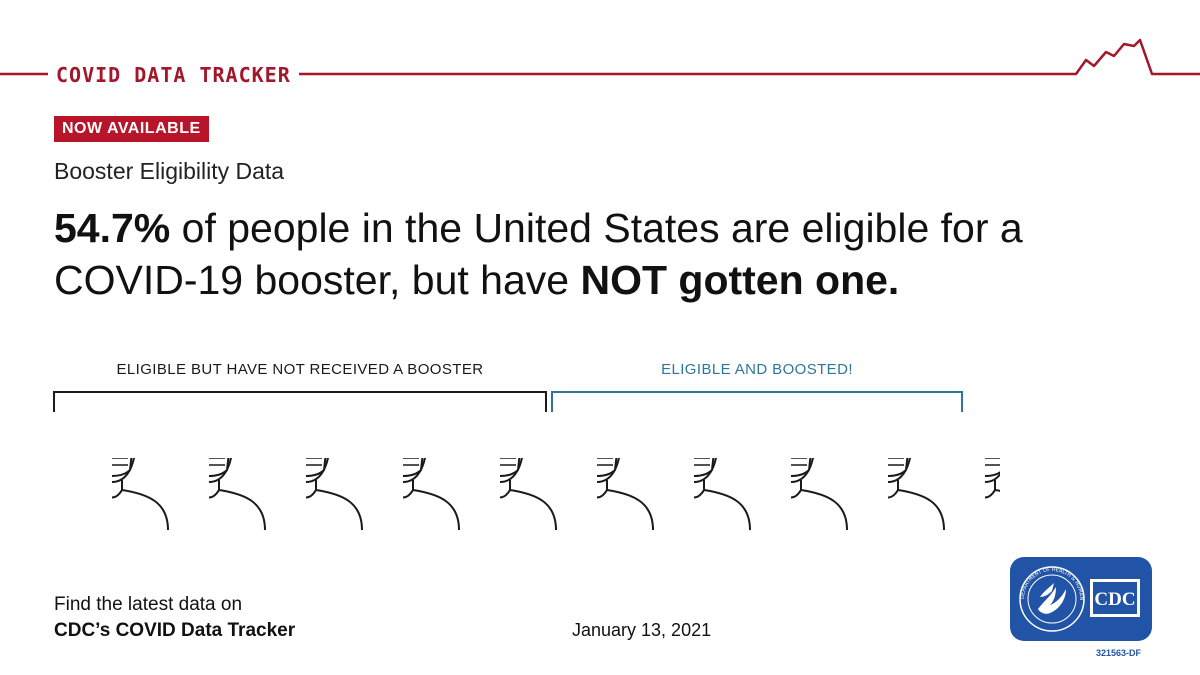 The image size is (1200, 675). I want to click on logo-cdc-text: CDC, so click(1114, 599).